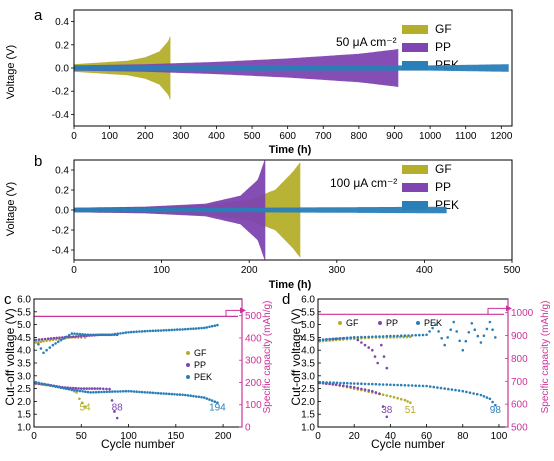 Image resolution: width=554 pixels, height=461 pixels. Describe the element at coordinates (308, 364) in the screenshot. I see `y-tick-label: 3.5` at that location.